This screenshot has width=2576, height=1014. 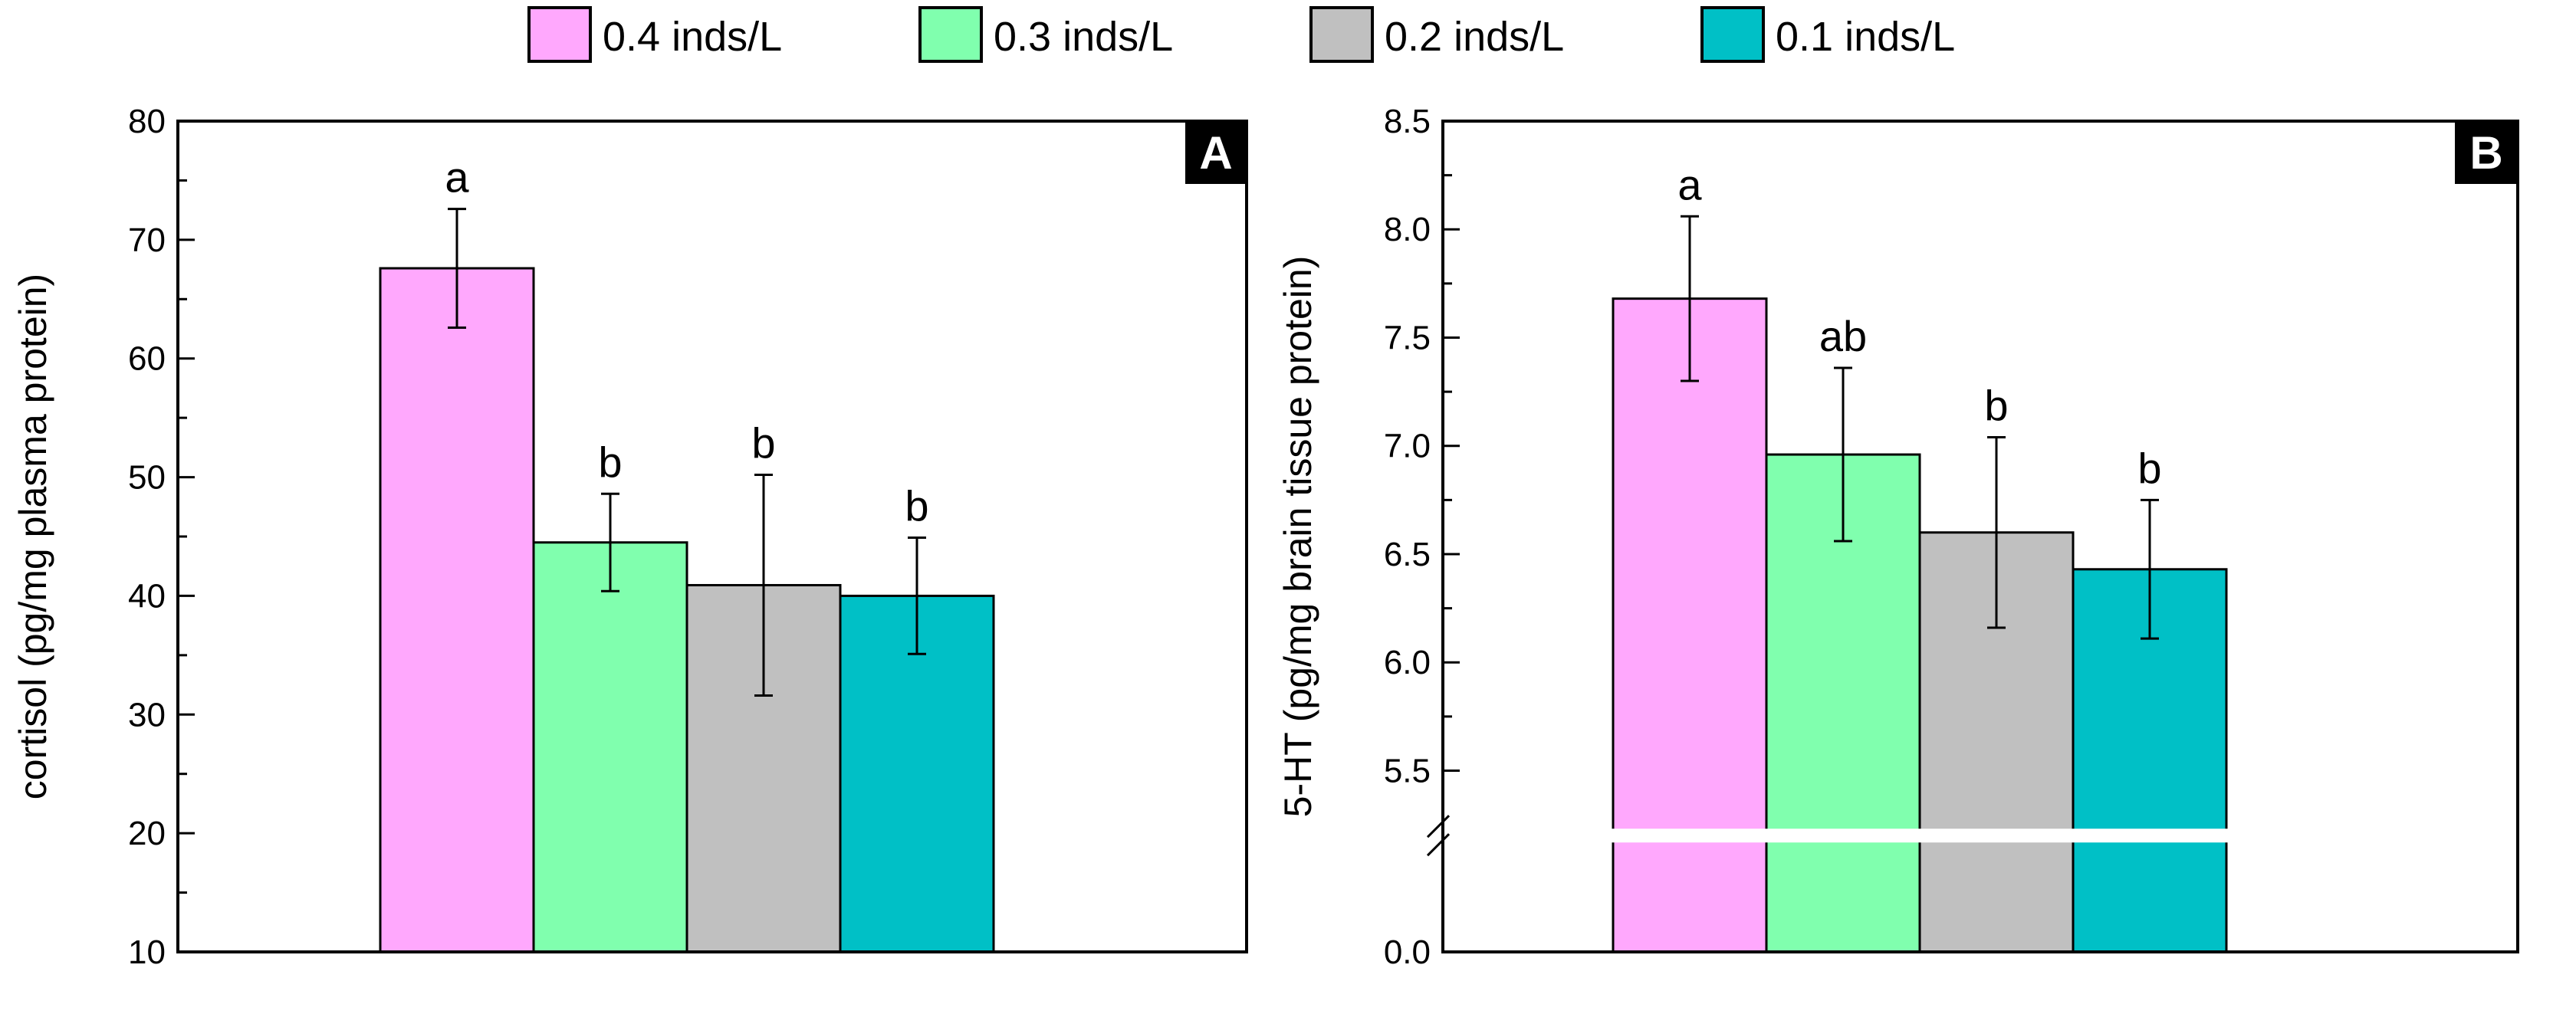 What do you see at coordinates (33, 536) in the screenshot?
I see `y-axis-title: cortisol (pg/mg plasma protein)` at bounding box center [33, 536].